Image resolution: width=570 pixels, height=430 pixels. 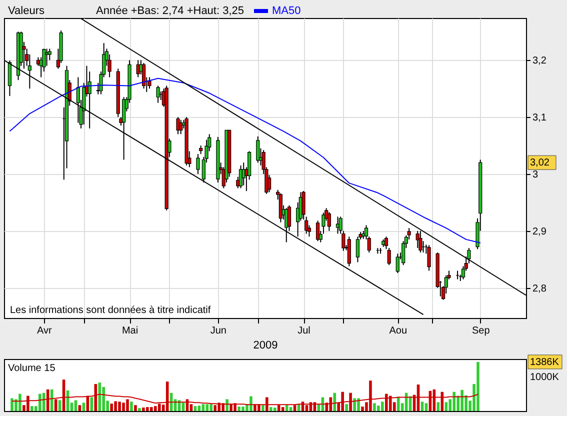 What do you see at coordinates (539, 288) in the screenshot?
I see `y-tick-label: 2,8` at bounding box center [539, 288].